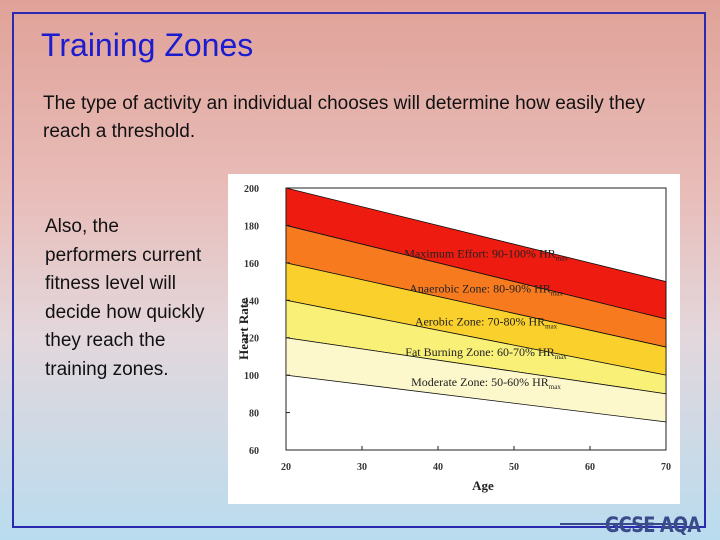 The width and height of the screenshot is (720, 540). What do you see at coordinates (622, 524) in the screenshot?
I see `logo-underline` at bounding box center [622, 524].